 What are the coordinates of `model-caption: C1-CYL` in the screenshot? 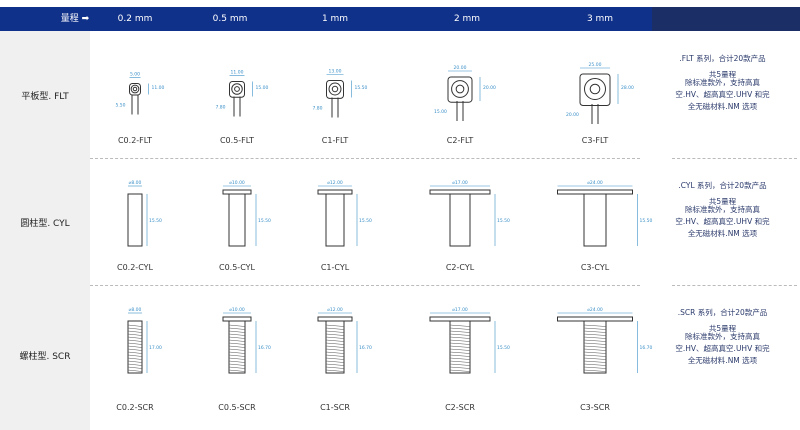 It's located at (335, 267).